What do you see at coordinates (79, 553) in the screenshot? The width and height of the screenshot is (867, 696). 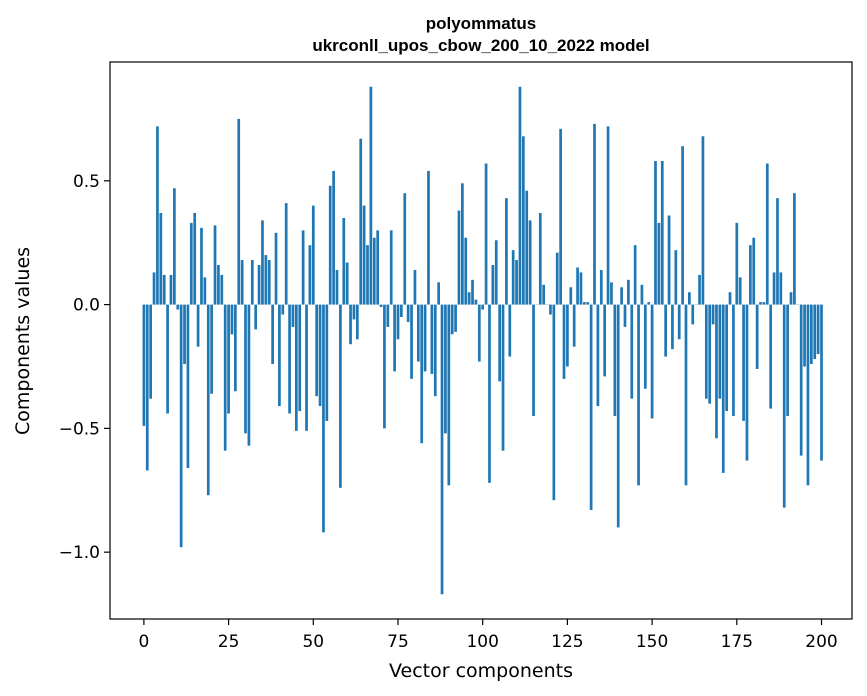 I see `y-tick-label: −1.0` at bounding box center [79, 553].